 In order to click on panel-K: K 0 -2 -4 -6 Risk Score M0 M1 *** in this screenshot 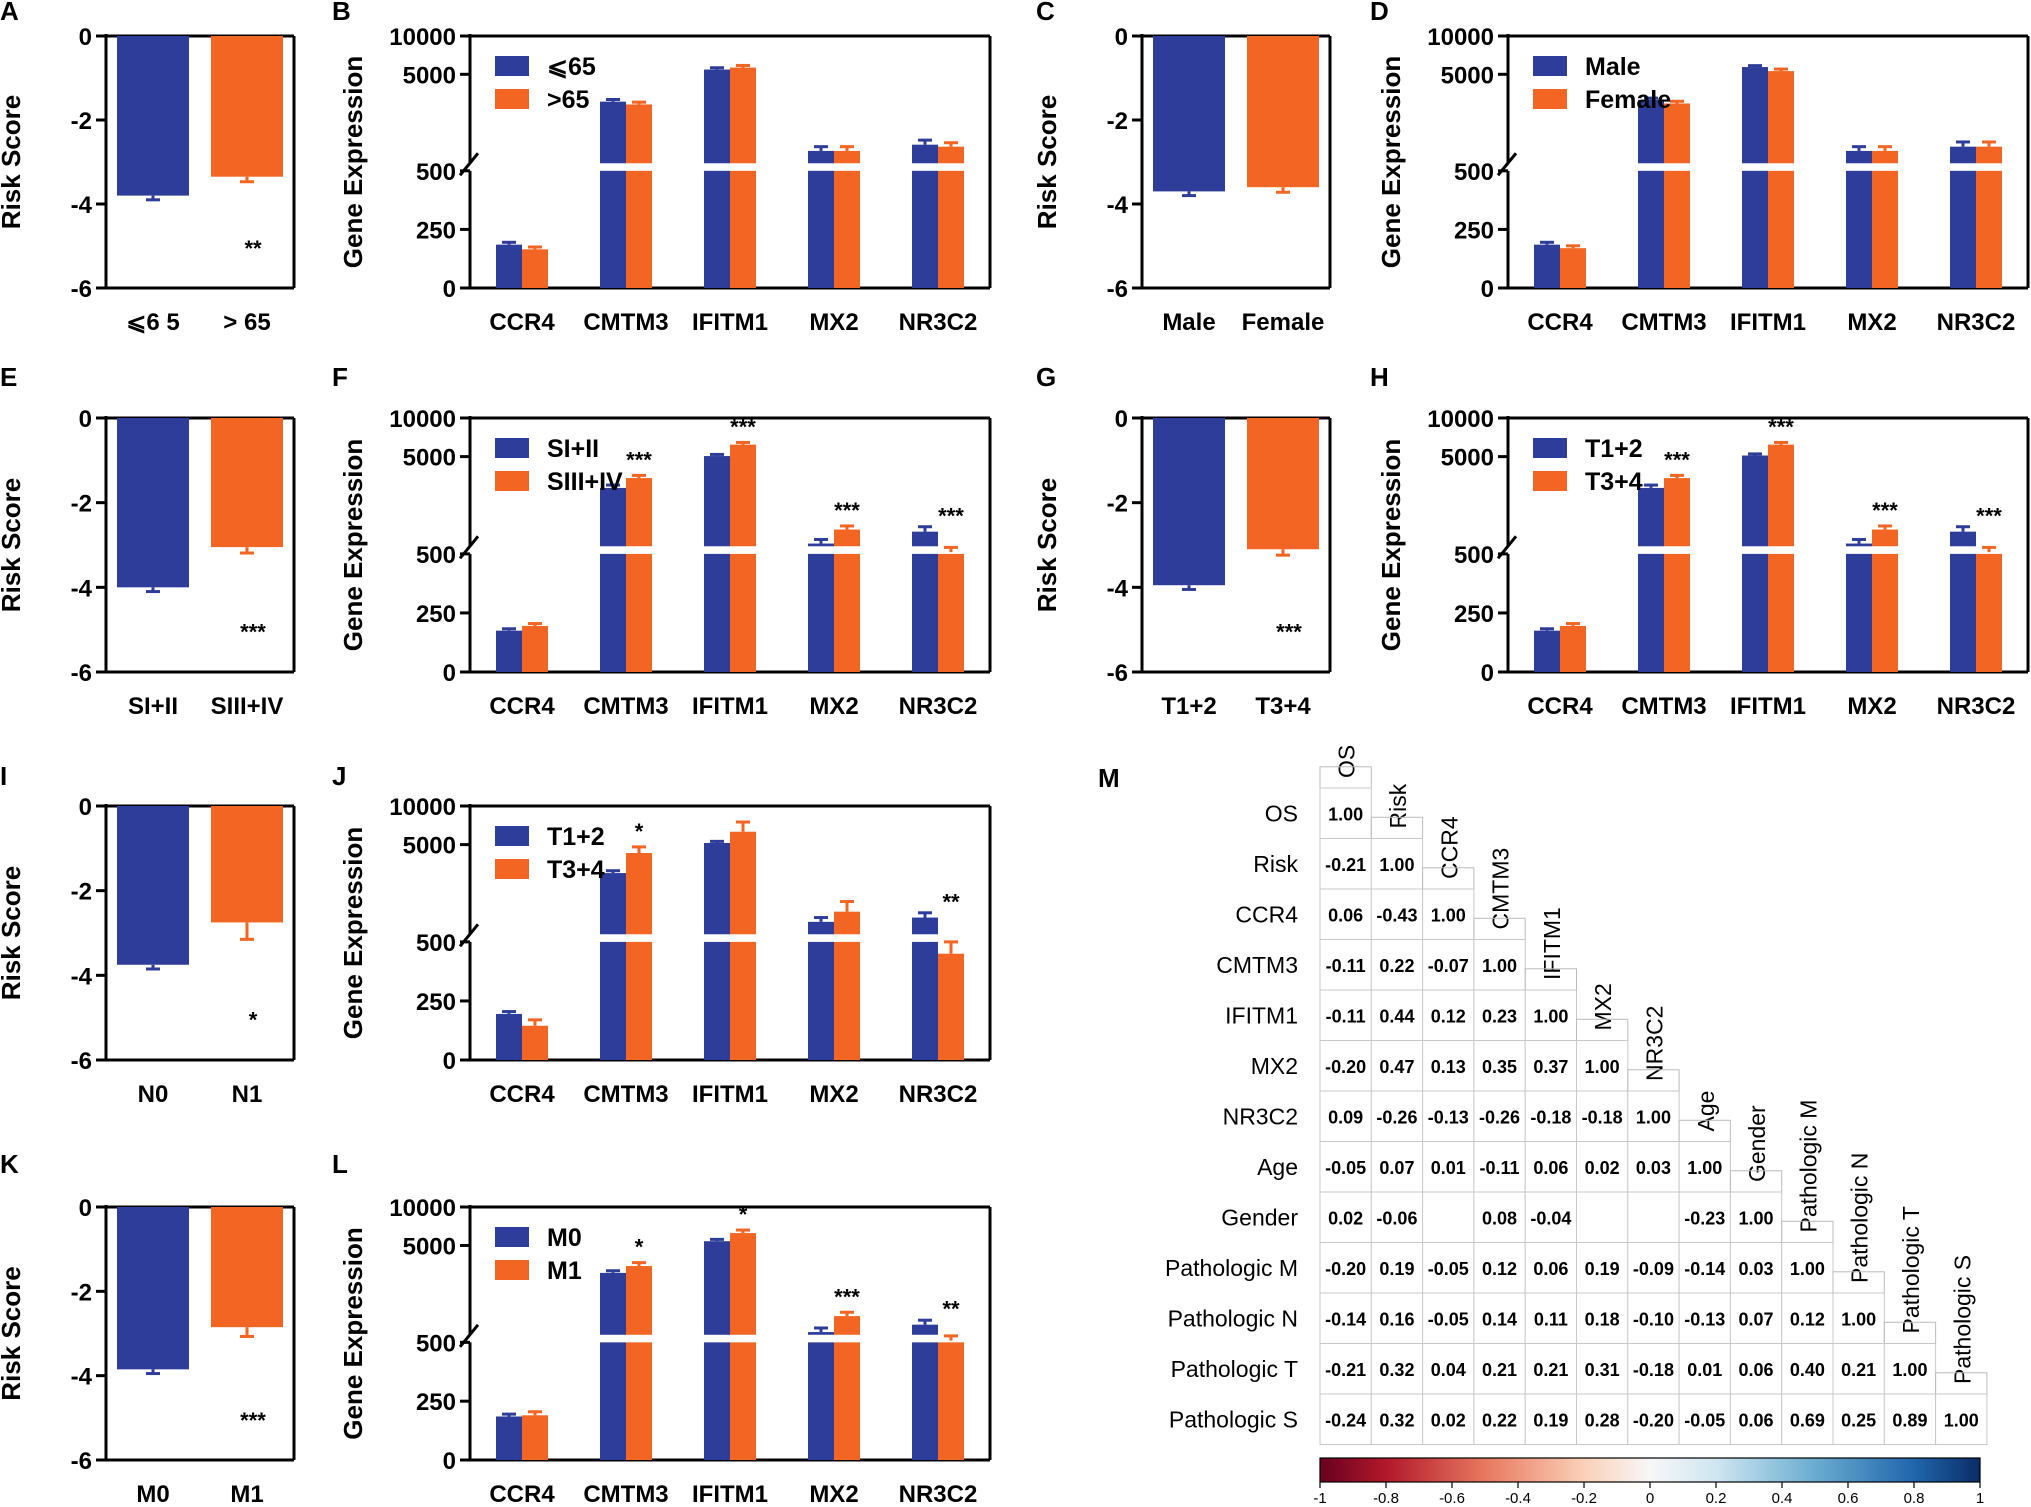, I will do `click(148, 1328)`.